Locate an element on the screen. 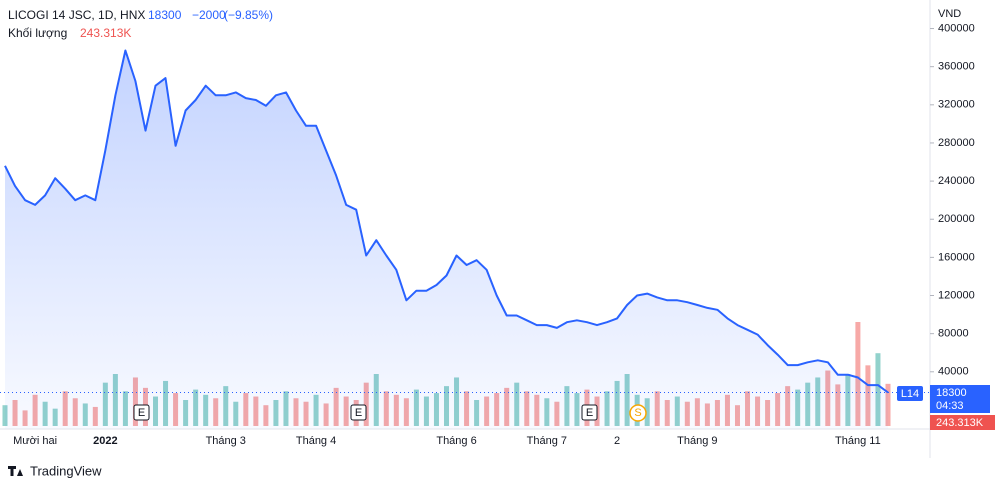 This screenshot has width=1001, height=488. x-tick-label: Tháng 11 is located at coordinates (858, 441).